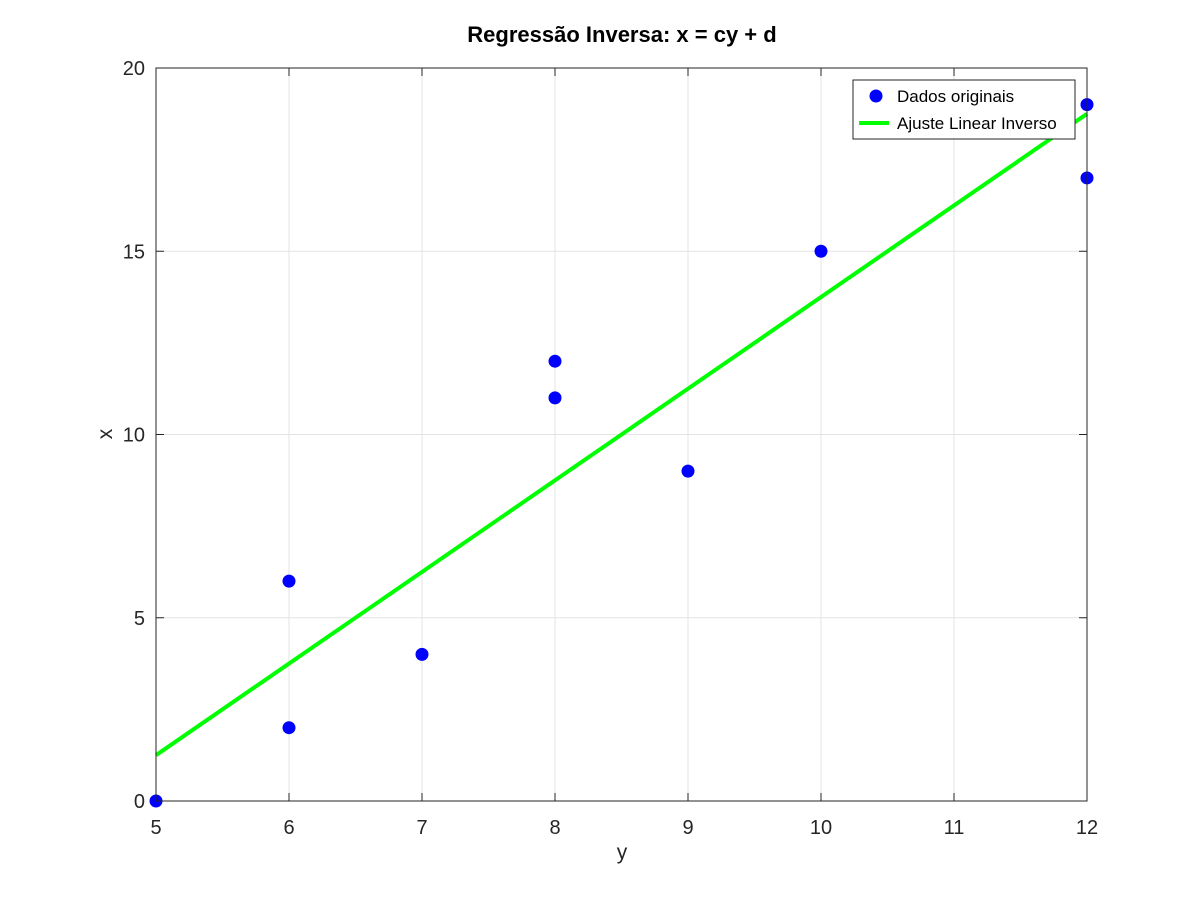  I want to click on legend-label-data: Dados originais, so click(955, 96).